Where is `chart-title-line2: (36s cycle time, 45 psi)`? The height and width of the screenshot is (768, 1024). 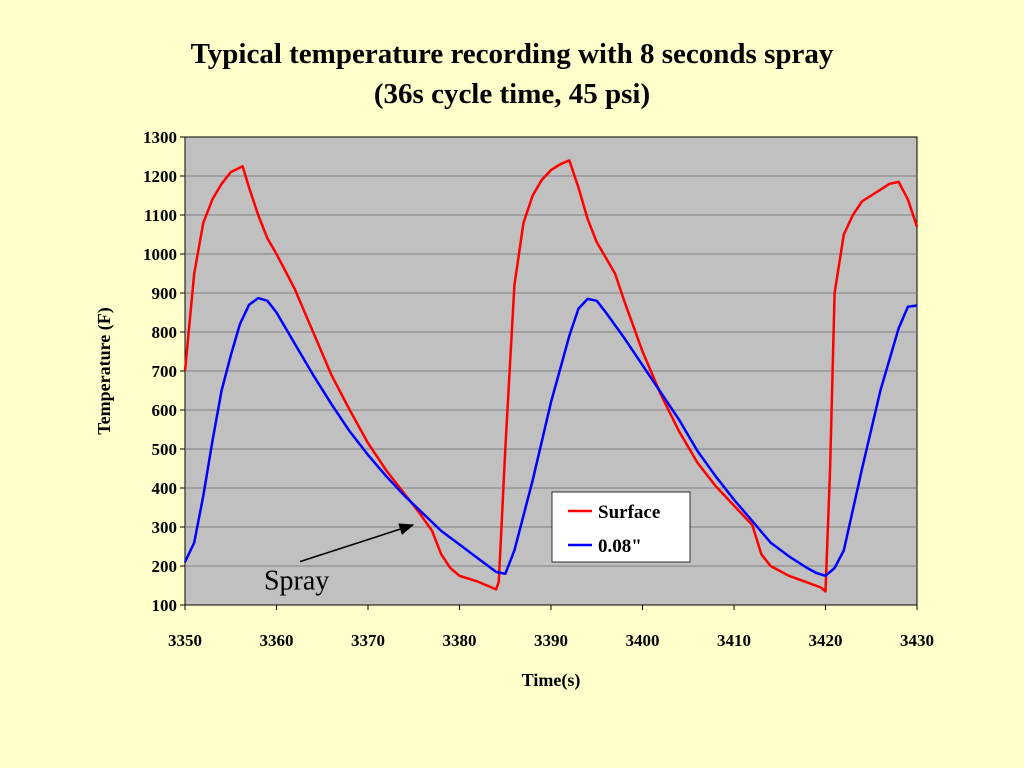 chart-title-line2: (36s cycle time, 45 psi) is located at coordinates (512, 94).